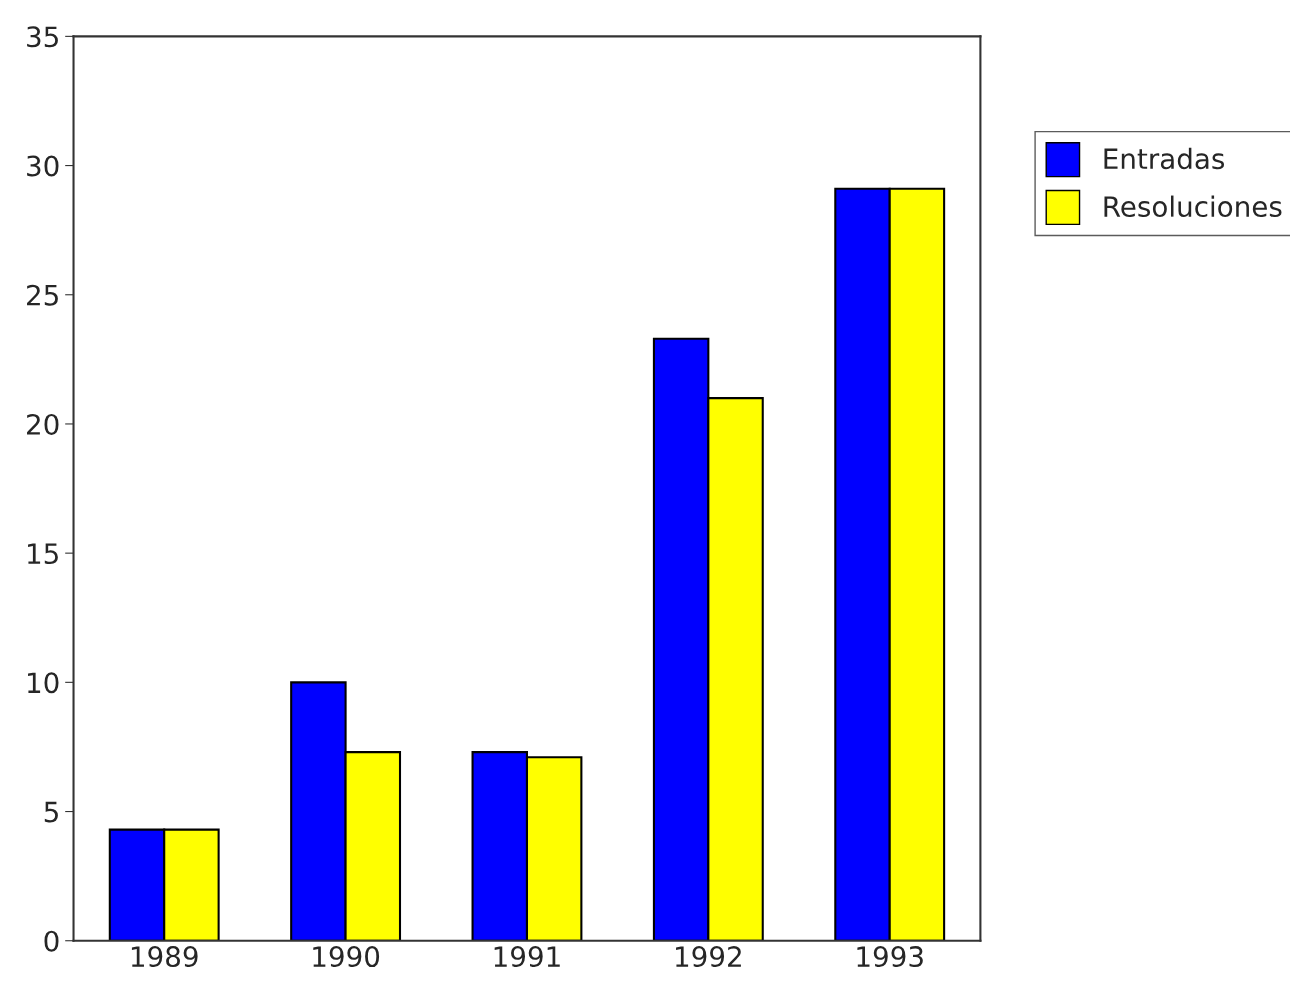 The height and width of the screenshot is (983, 1290). What do you see at coordinates (346, 957) in the screenshot?
I see `x-tick-label: 1990` at bounding box center [346, 957].